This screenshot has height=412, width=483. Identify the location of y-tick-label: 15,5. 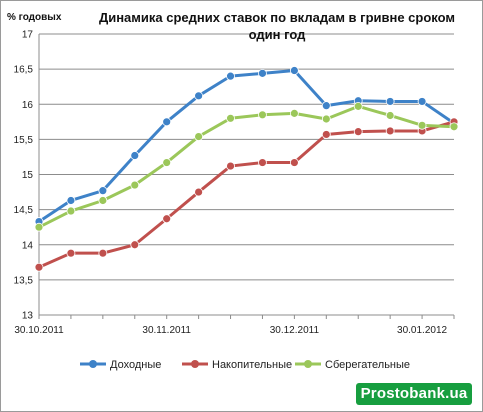
(24, 140).